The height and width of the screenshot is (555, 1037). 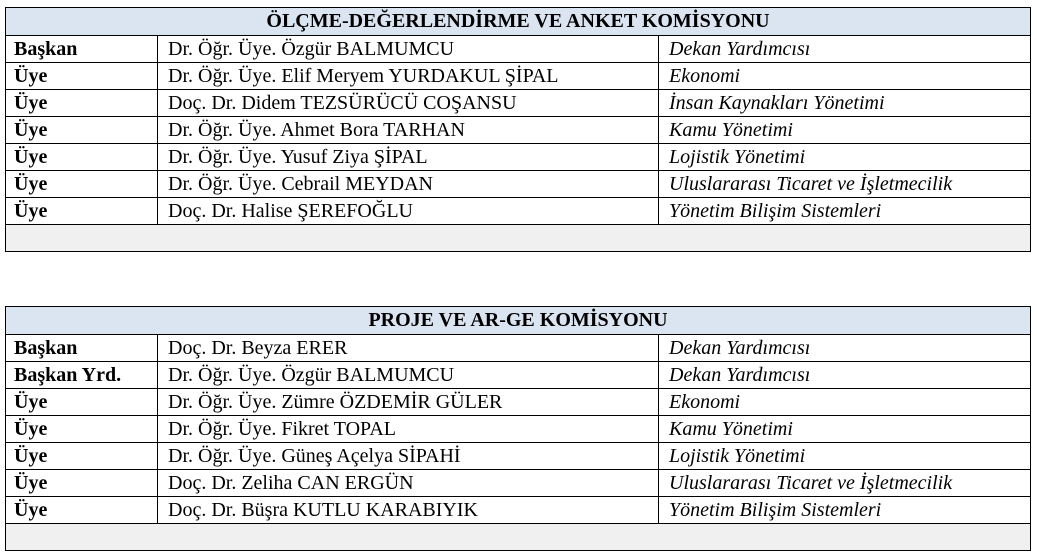 I want to click on name-cell: Dr. Öğr. Üye. Fikret TOPAL, so click(x=408, y=429).